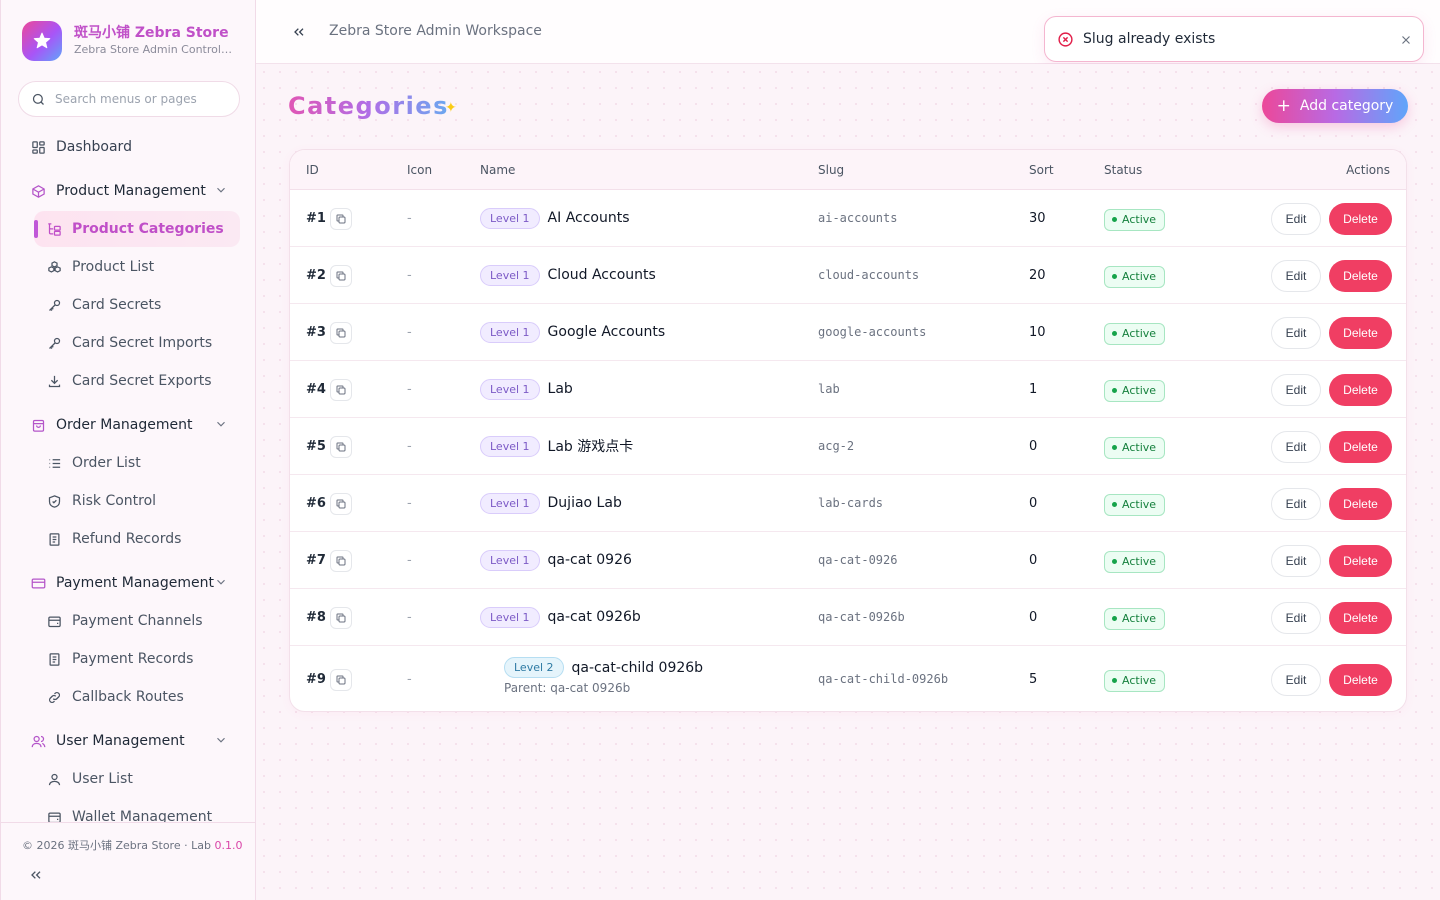 Image resolution: width=1440 pixels, height=900 pixels. What do you see at coordinates (831, 170) in the screenshot?
I see `column-header-slug: Slug` at bounding box center [831, 170].